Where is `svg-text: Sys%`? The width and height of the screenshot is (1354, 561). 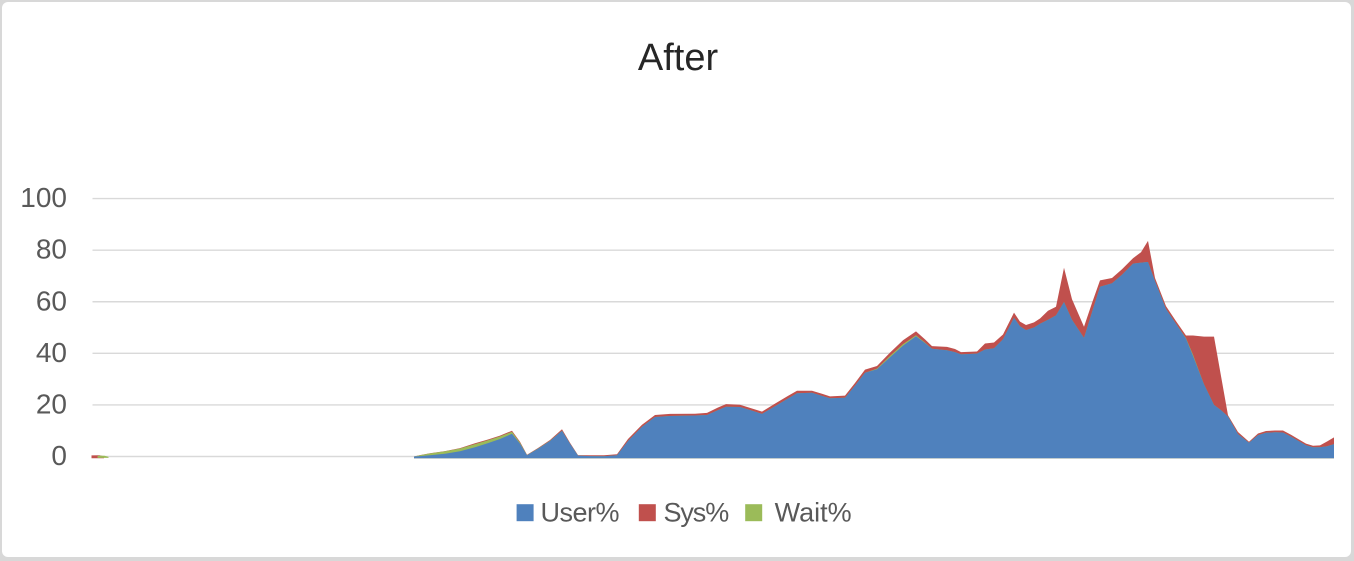 svg-text: Sys% is located at coordinates (697, 513).